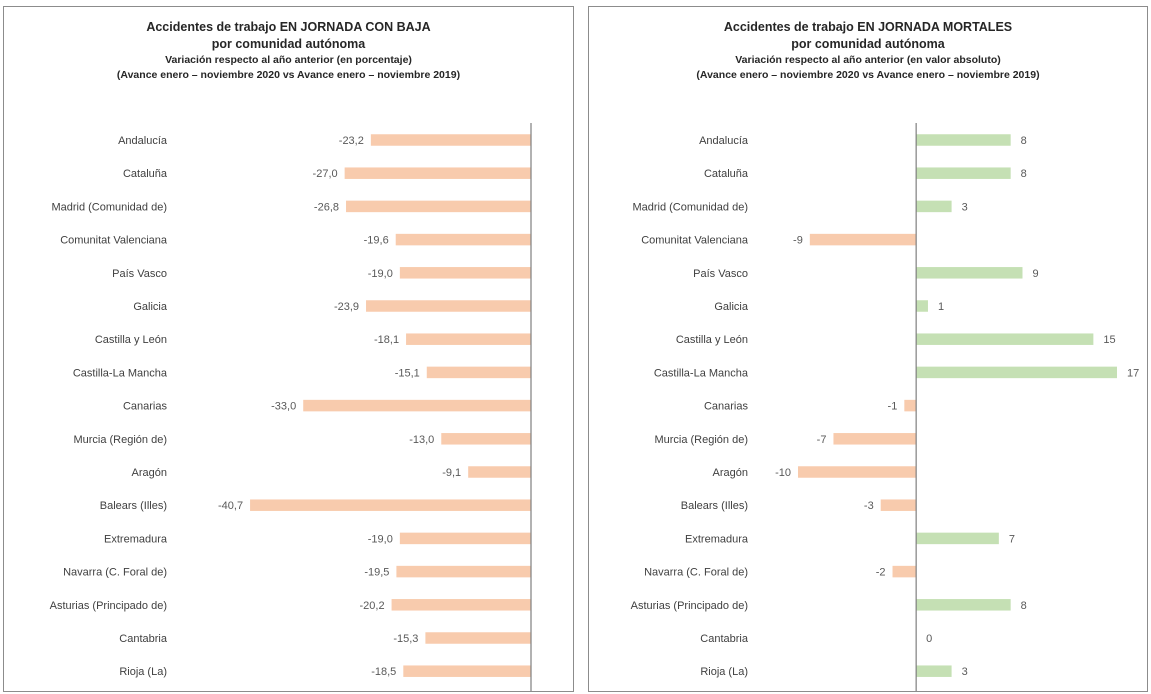  What do you see at coordinates (701, 440) in the screenshot?
I see `category-label: Murcia (Región de)` at bounding box center [701, 440].